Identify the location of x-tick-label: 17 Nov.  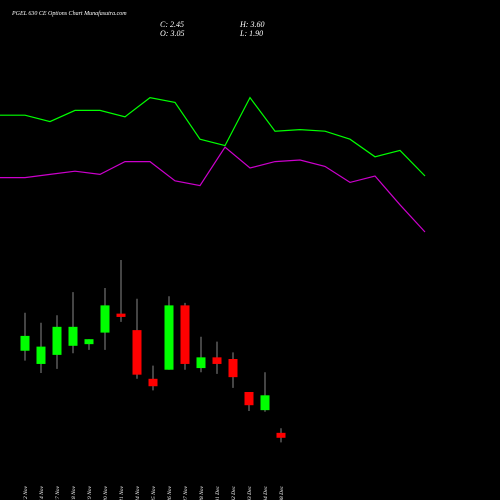
(58, 492).